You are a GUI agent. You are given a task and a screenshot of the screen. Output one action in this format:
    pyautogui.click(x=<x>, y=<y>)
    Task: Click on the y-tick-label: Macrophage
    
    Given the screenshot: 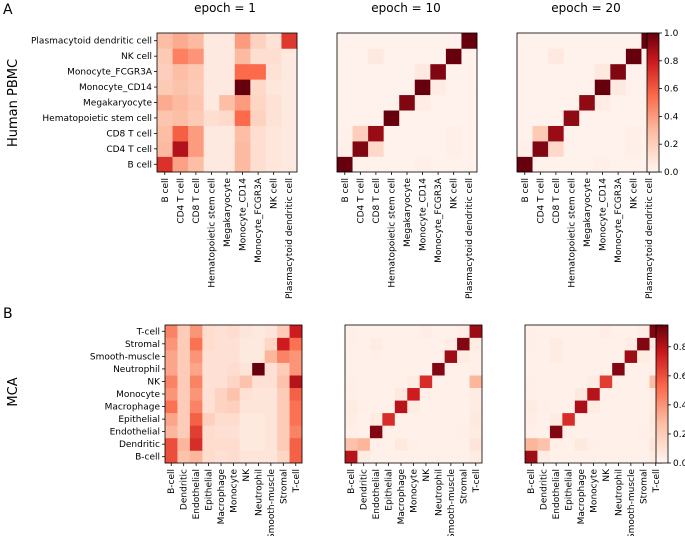 What is the action you would take?
    pyautogui.click(x=133, y=408)
    